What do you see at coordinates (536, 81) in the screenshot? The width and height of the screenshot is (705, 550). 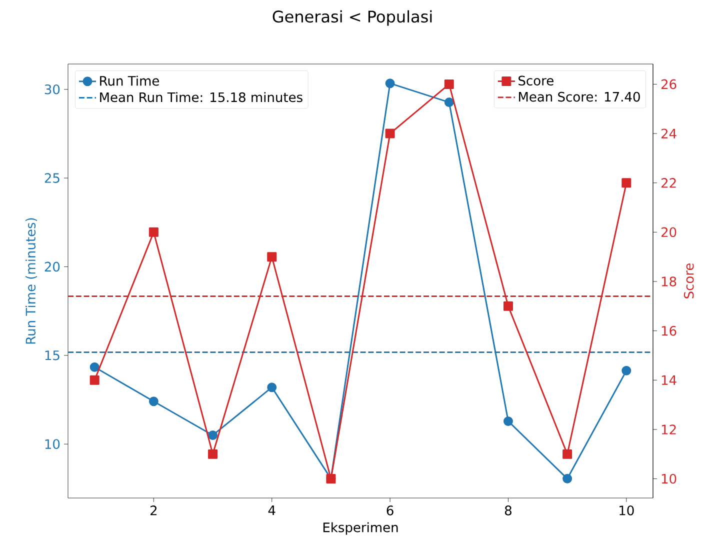 I see `legend-label: Score` at bounding box center [536, 81].